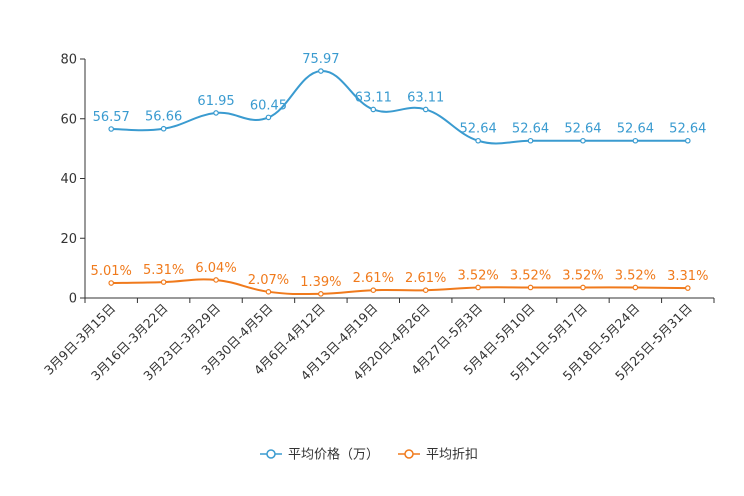 Image resolution: width=744 pixels, height=496 pixels. Describe the element at coordinates (68, 119) in the screenshot. I see `y-tick-label: 60` at that location.